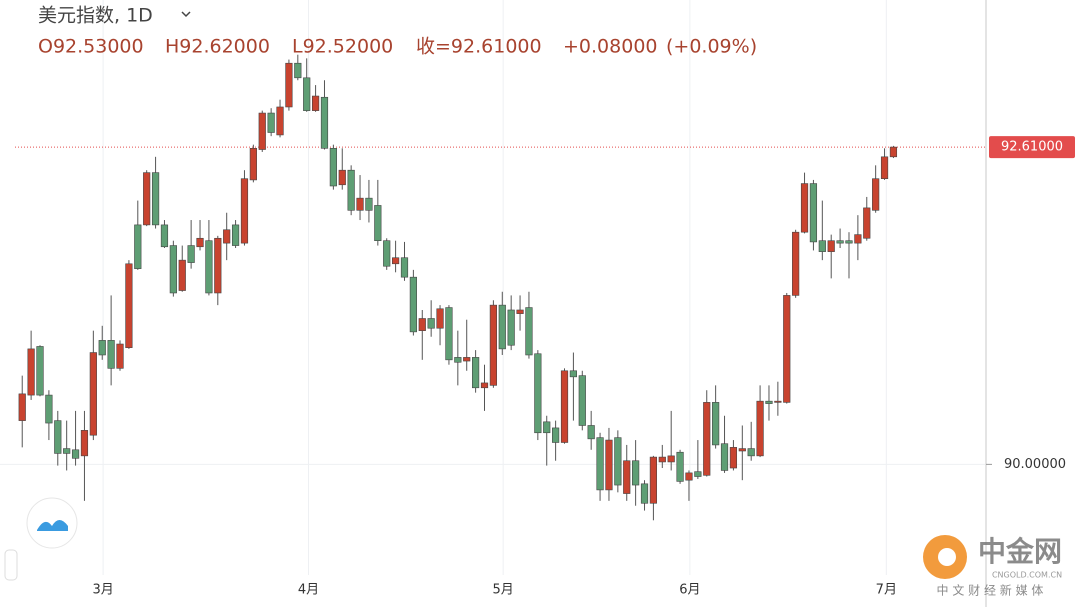 The width and height of the screenshot is (1080, 607). I want to click on x-tick-label: 3月, so click(102, 590).